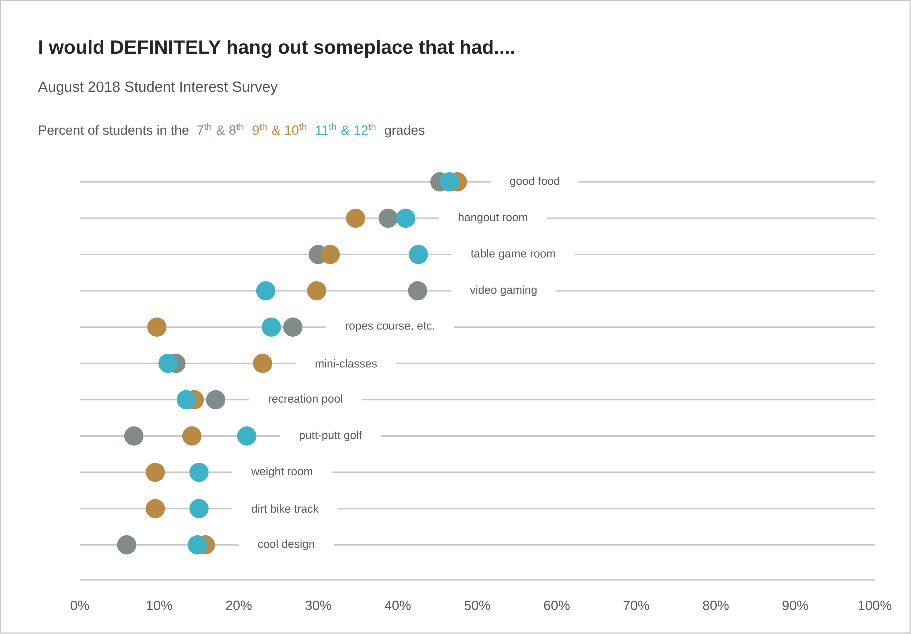  Describe the element at coordinates (282, 472) in the screenshot. I see `y-tick-label: weight room` at that location.